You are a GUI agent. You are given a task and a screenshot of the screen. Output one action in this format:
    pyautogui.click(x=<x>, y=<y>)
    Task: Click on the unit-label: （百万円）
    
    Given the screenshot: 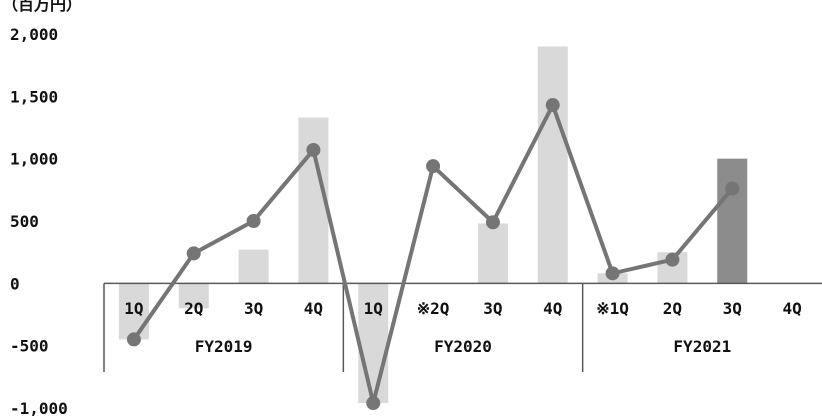 What is the action you would take?
    pyautogui.click(x=42, y=7)
    